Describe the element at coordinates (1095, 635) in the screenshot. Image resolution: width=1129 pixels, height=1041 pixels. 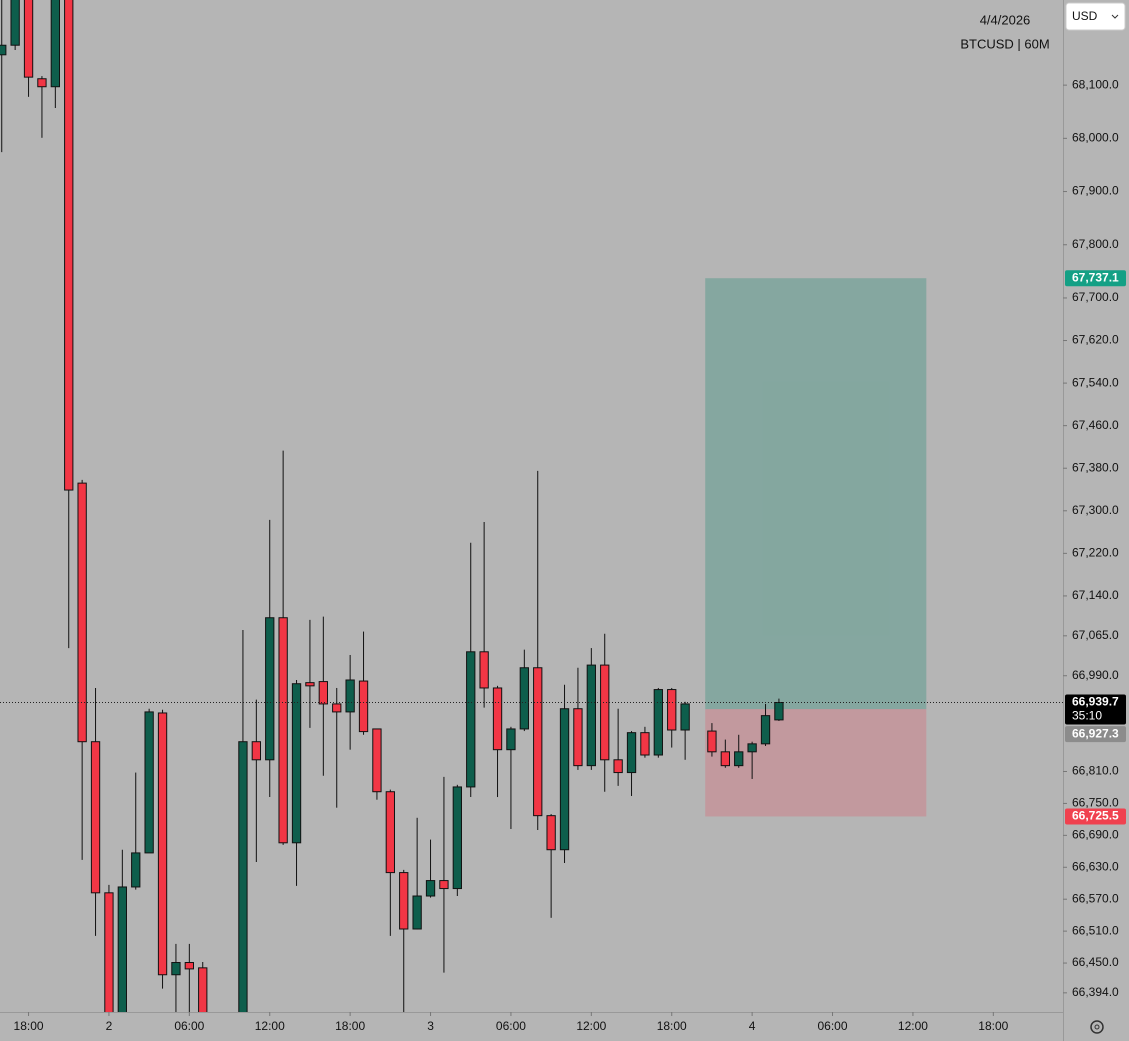
I see `y-tick-label: 67,065.0` at that location.